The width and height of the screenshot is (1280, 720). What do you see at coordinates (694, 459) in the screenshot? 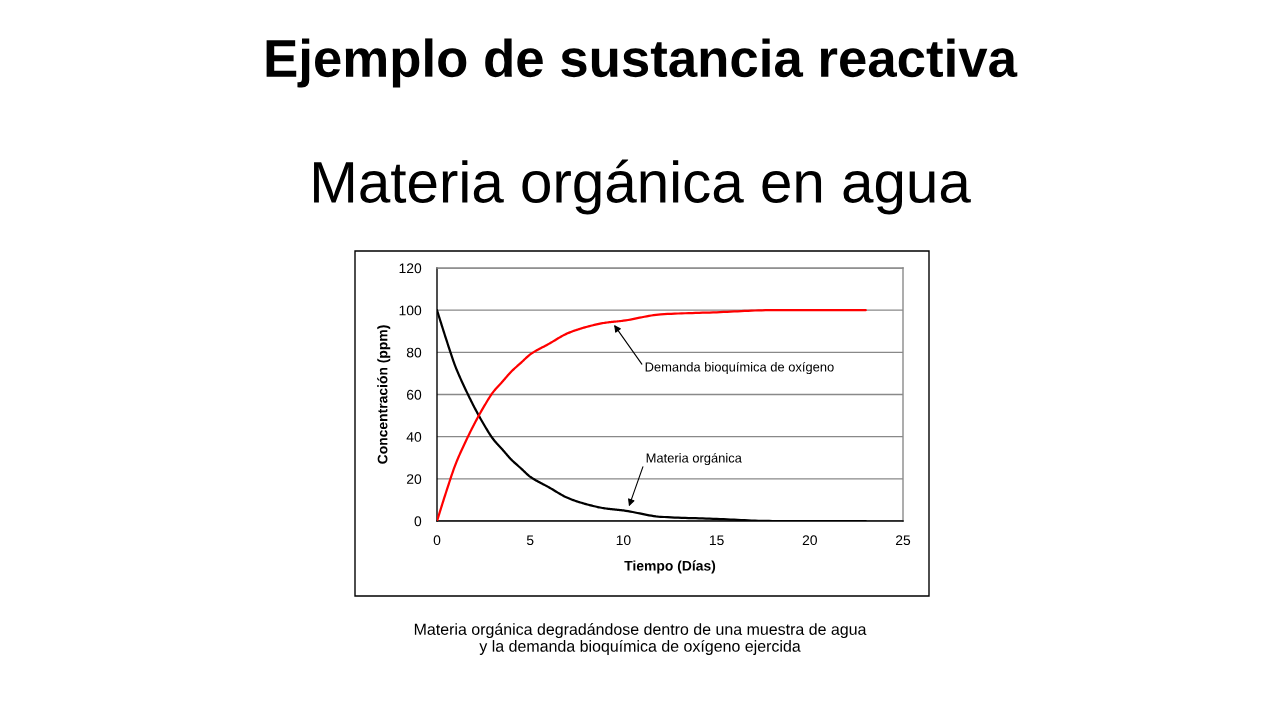
I see `annotation: Materia orgánica` at bounding box center [694, 459].